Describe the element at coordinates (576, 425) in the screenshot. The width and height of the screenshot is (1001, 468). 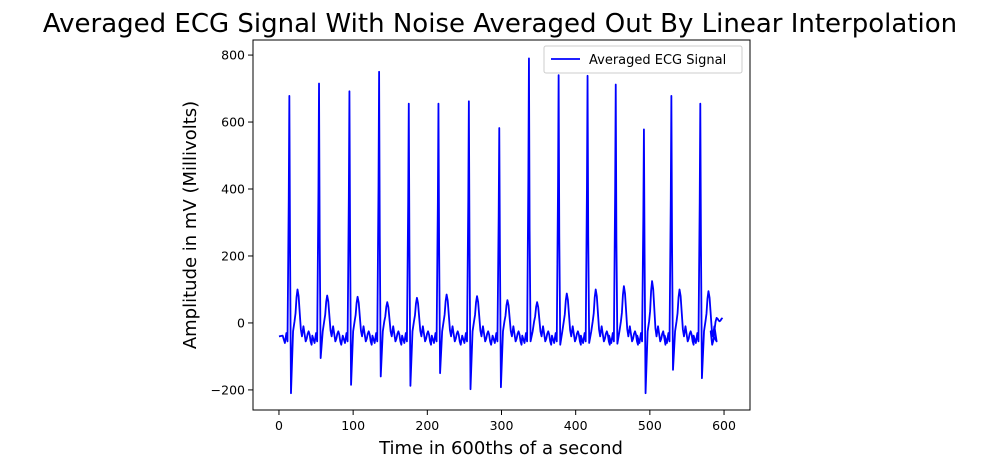
I see `x-tick-label: 400` at that location.